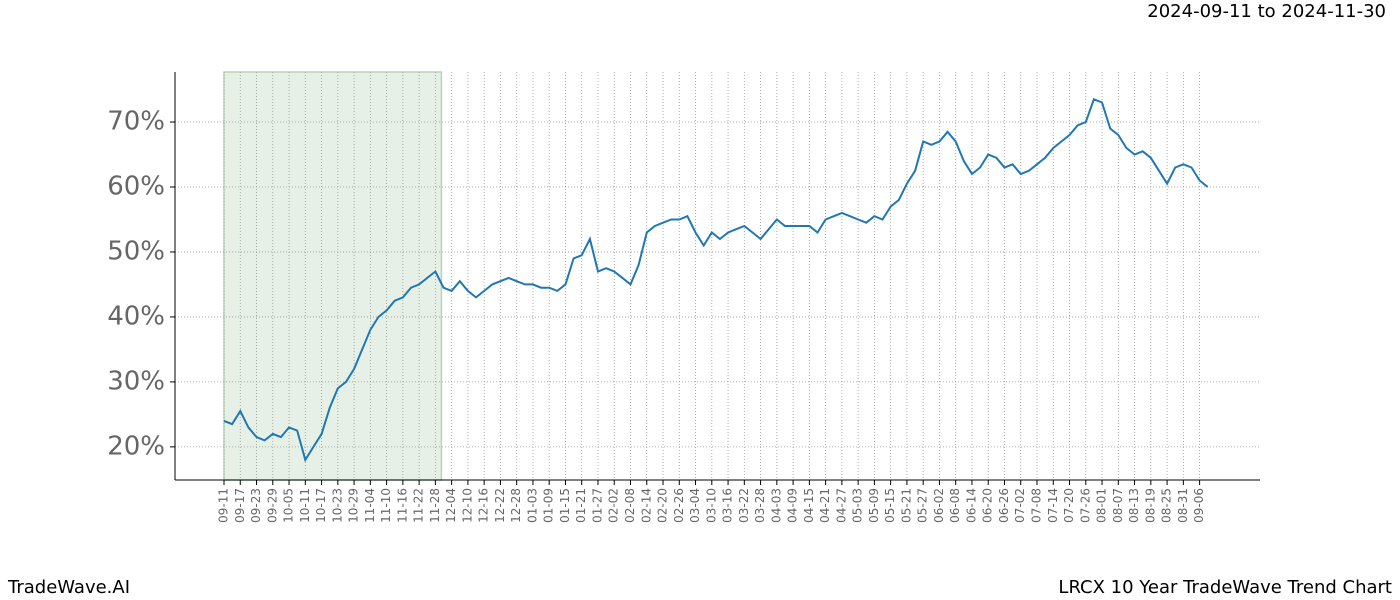 The height and width of the screenshot is (600, 1400). What do you see at coordinates (419, 505) in the screenshot?
I see `x-tick-label: 11-22` at bounding box center [419, 505].